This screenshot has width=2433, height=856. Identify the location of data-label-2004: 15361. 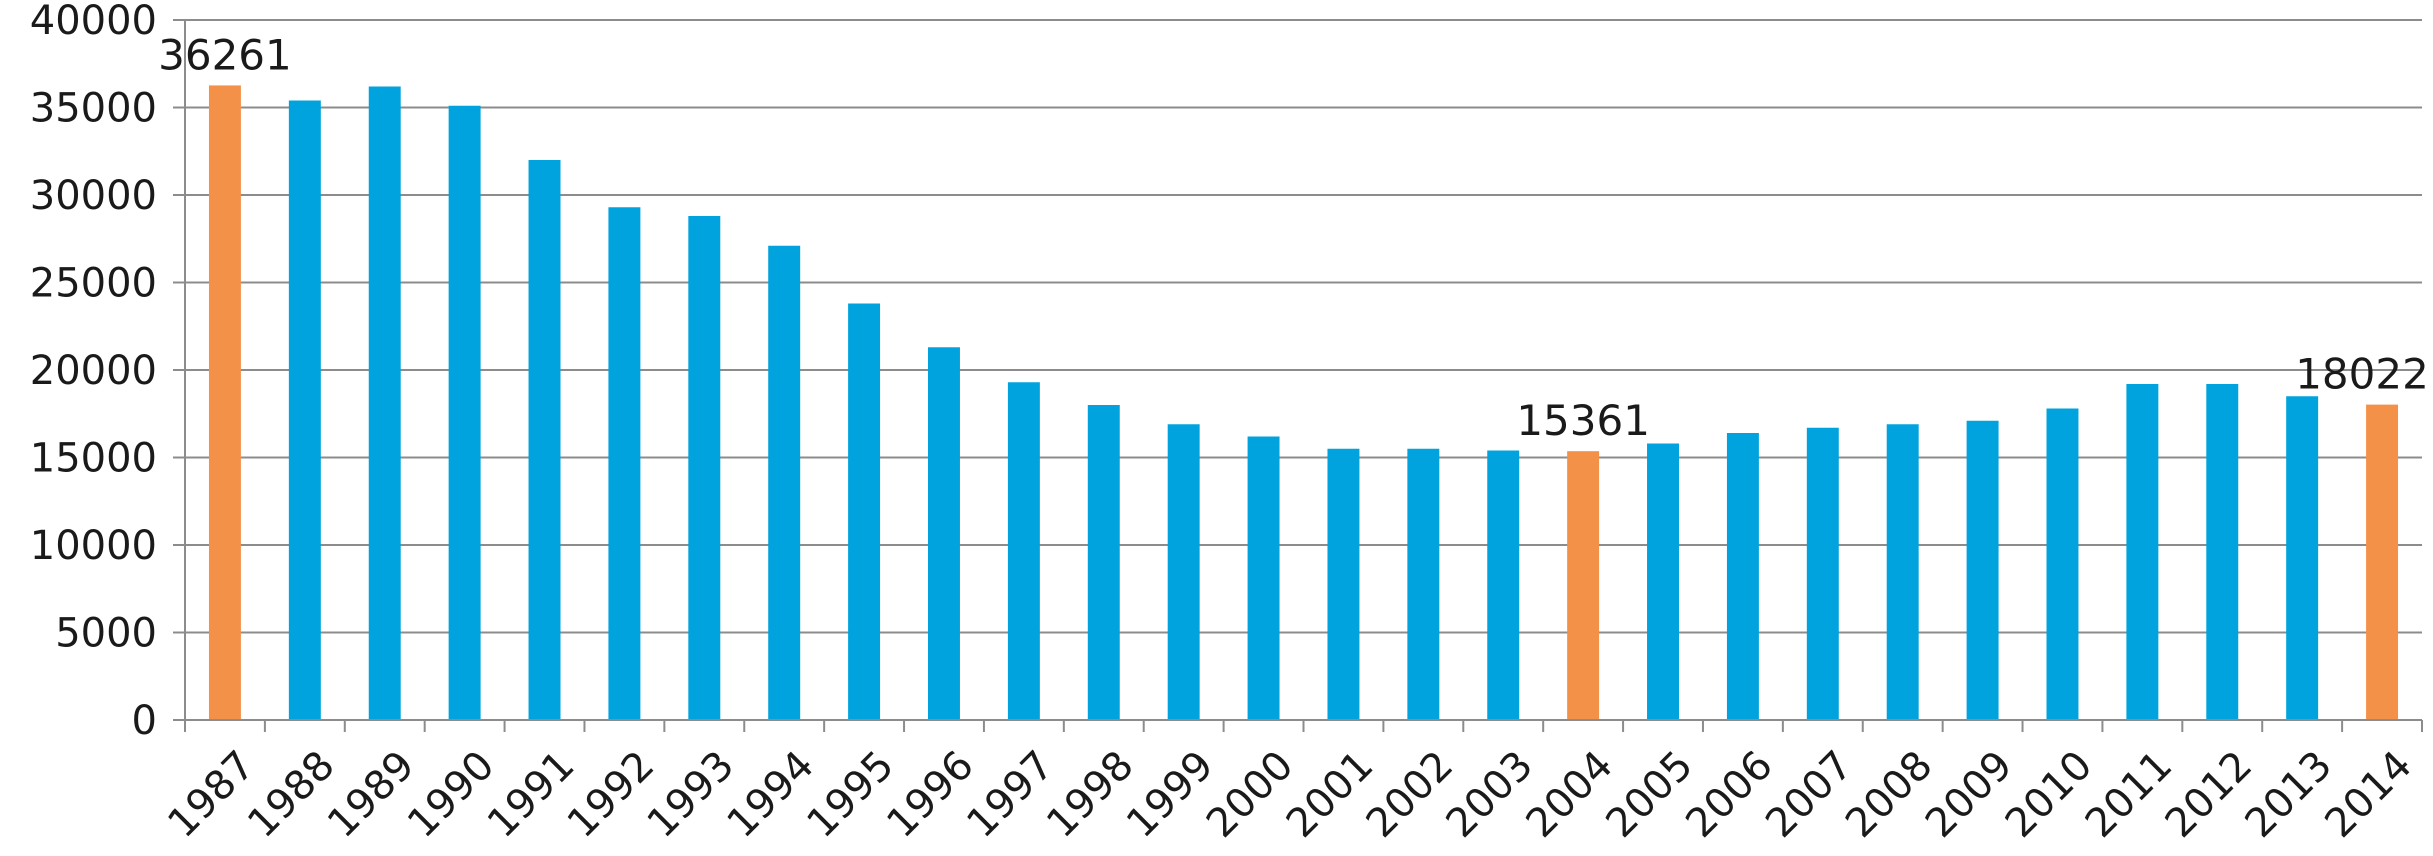
(1583, 420).